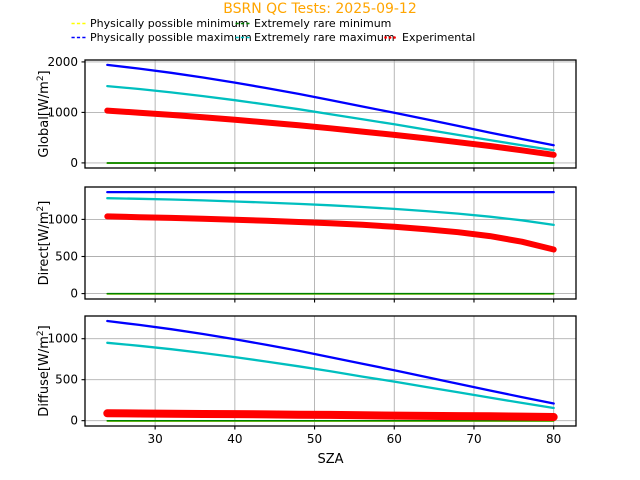 Image resolution: width=640 pixels, height=480 pixels. What do you see at coordinates (45, 119) in the screenshot?
I see `ylabel-text: Global[W/m` at bounding box center [45, 119].